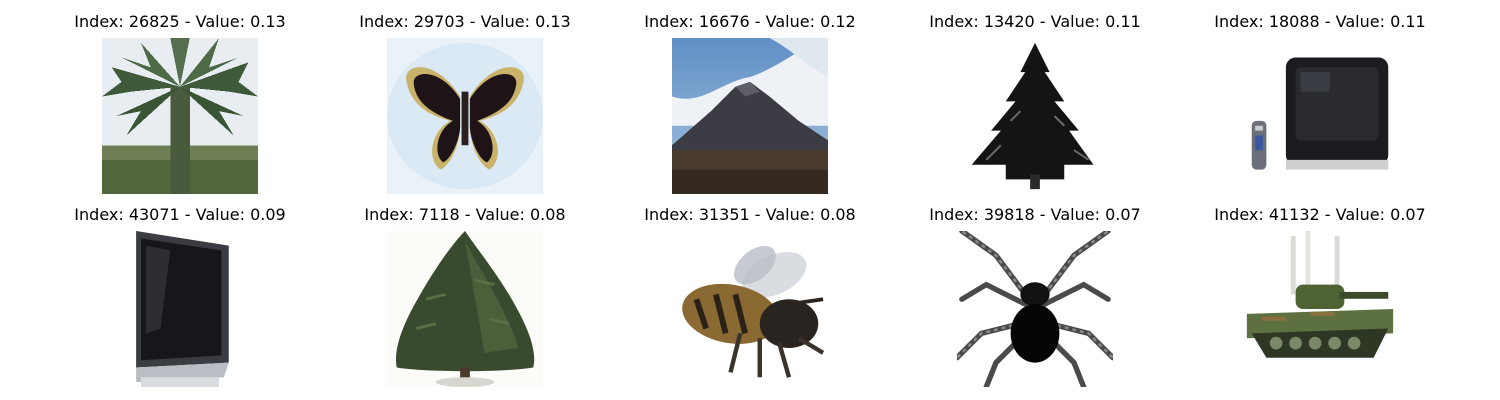  What do you see at coordinates (1035, 309) in the screenshot?
I see `spider-image` at bounding box center [1035, 309].